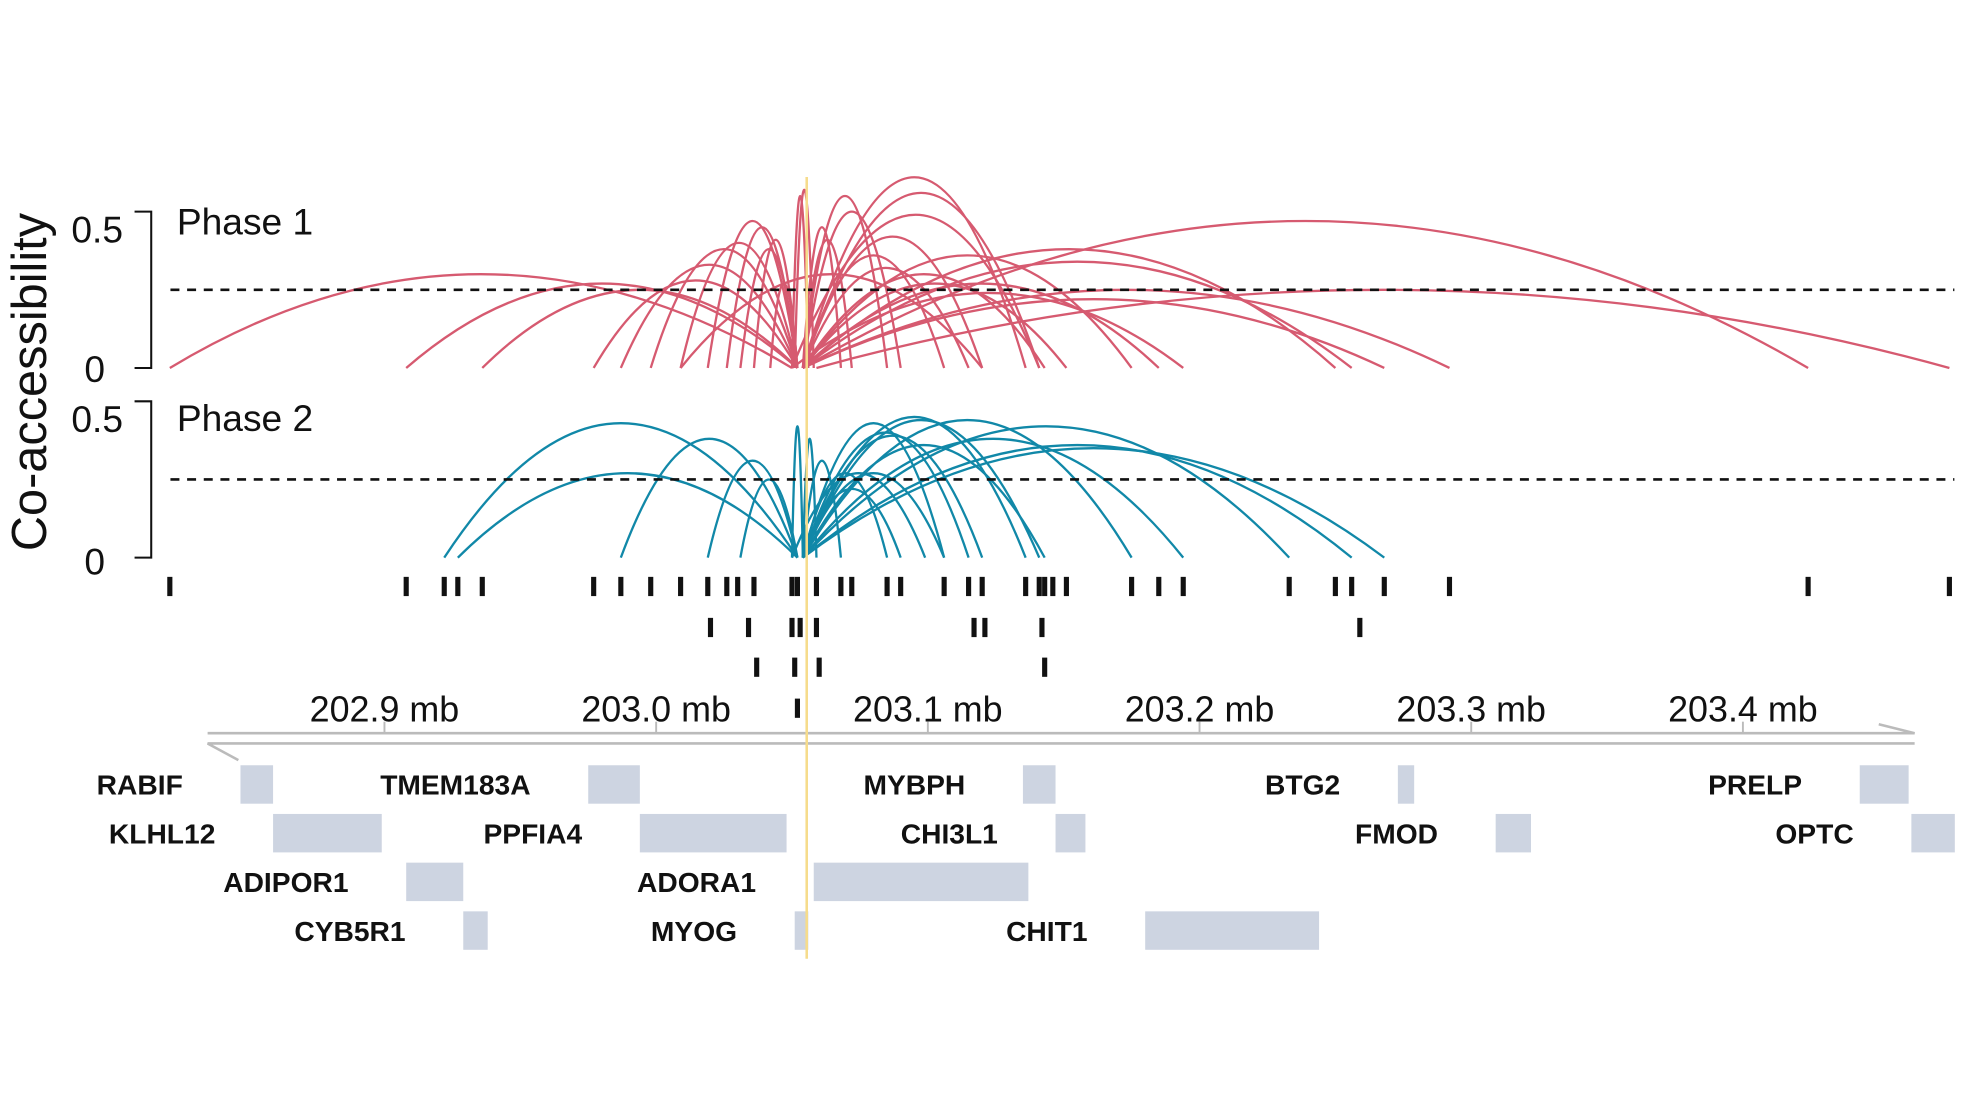  What do you see at coordinates (327, 833) in the screenshot?
I see `gene-klhl12` at bounding box center [327, 833].